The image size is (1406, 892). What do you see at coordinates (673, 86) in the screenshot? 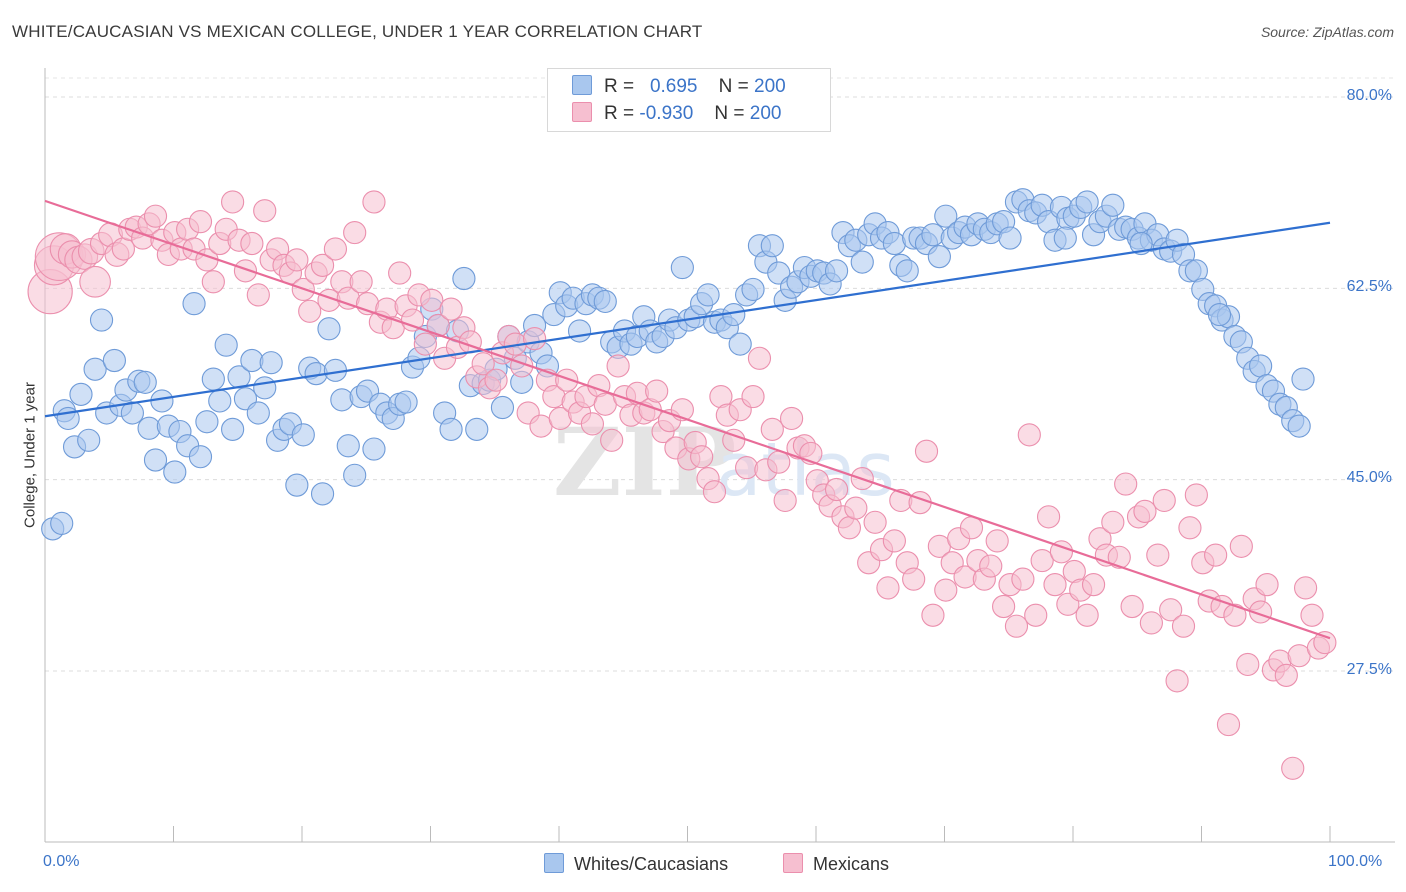
I see `legend-r-value: 0.695` at bounding box center [673, 86].